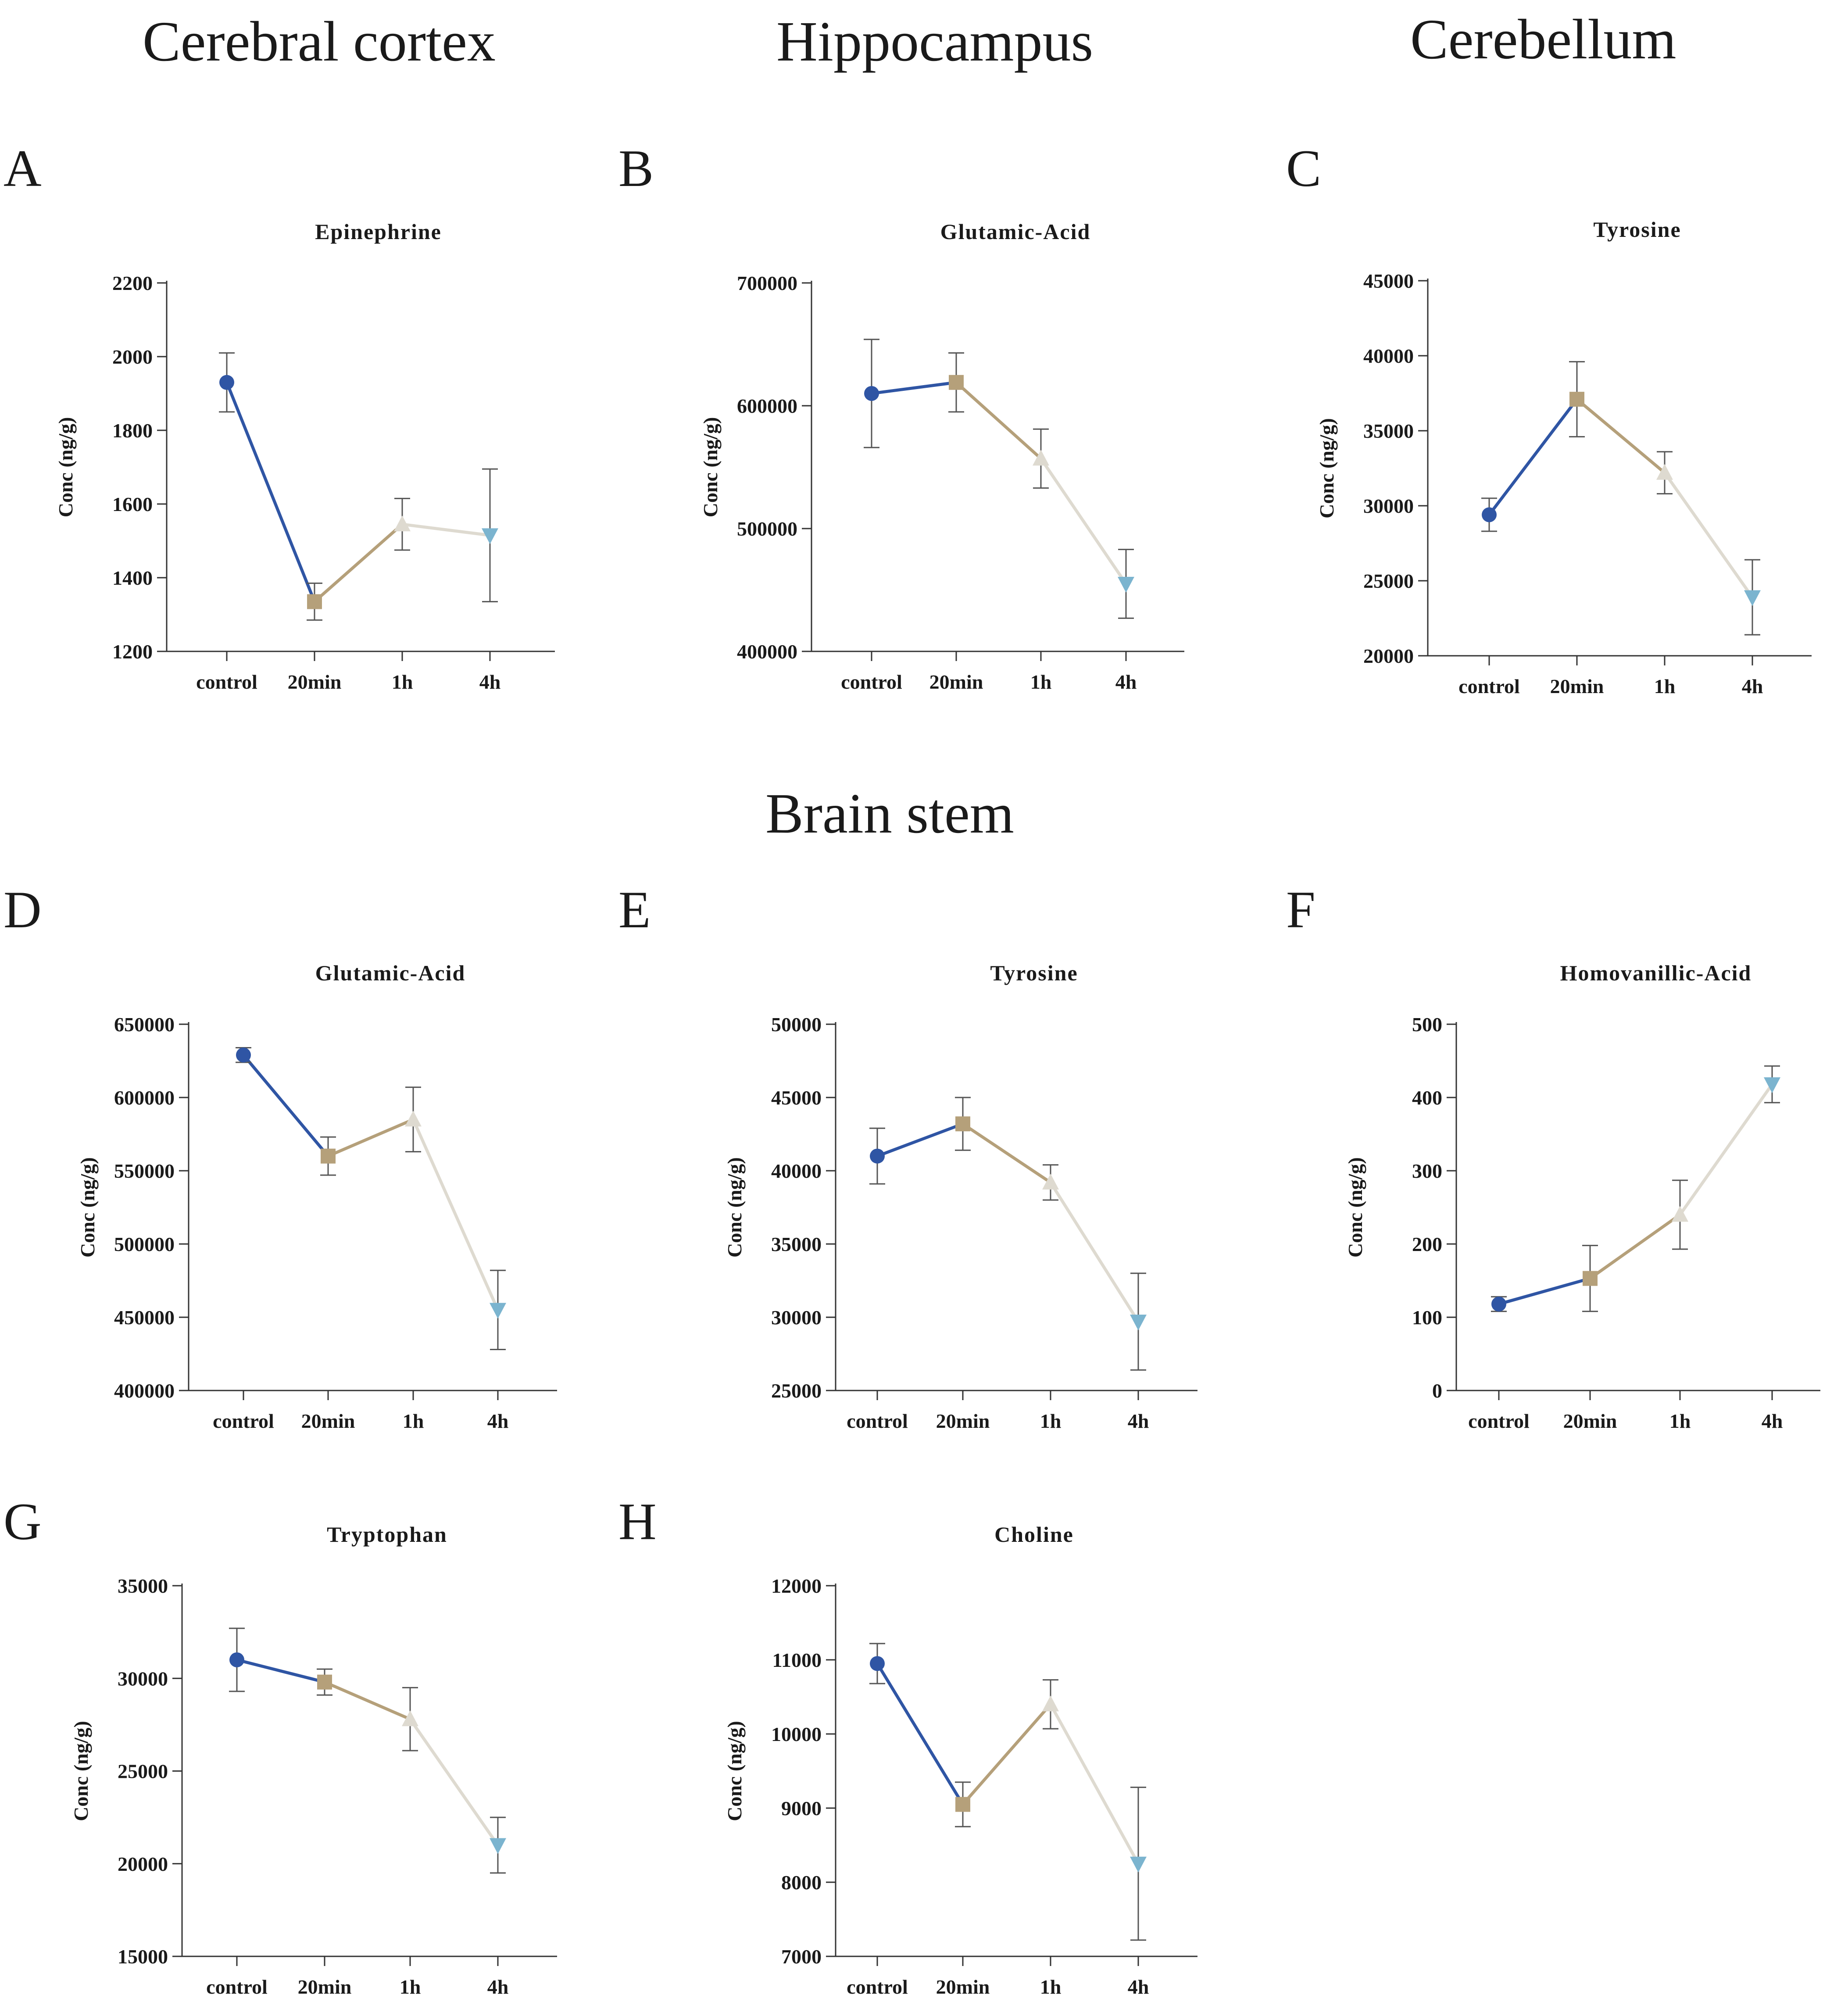 This screenshot has height=2009, width=1848. What do you see at coordinates (1050, 1703) in the screenshot?
I see `data-point-h-1h` at bounding box center [1050, 1703].